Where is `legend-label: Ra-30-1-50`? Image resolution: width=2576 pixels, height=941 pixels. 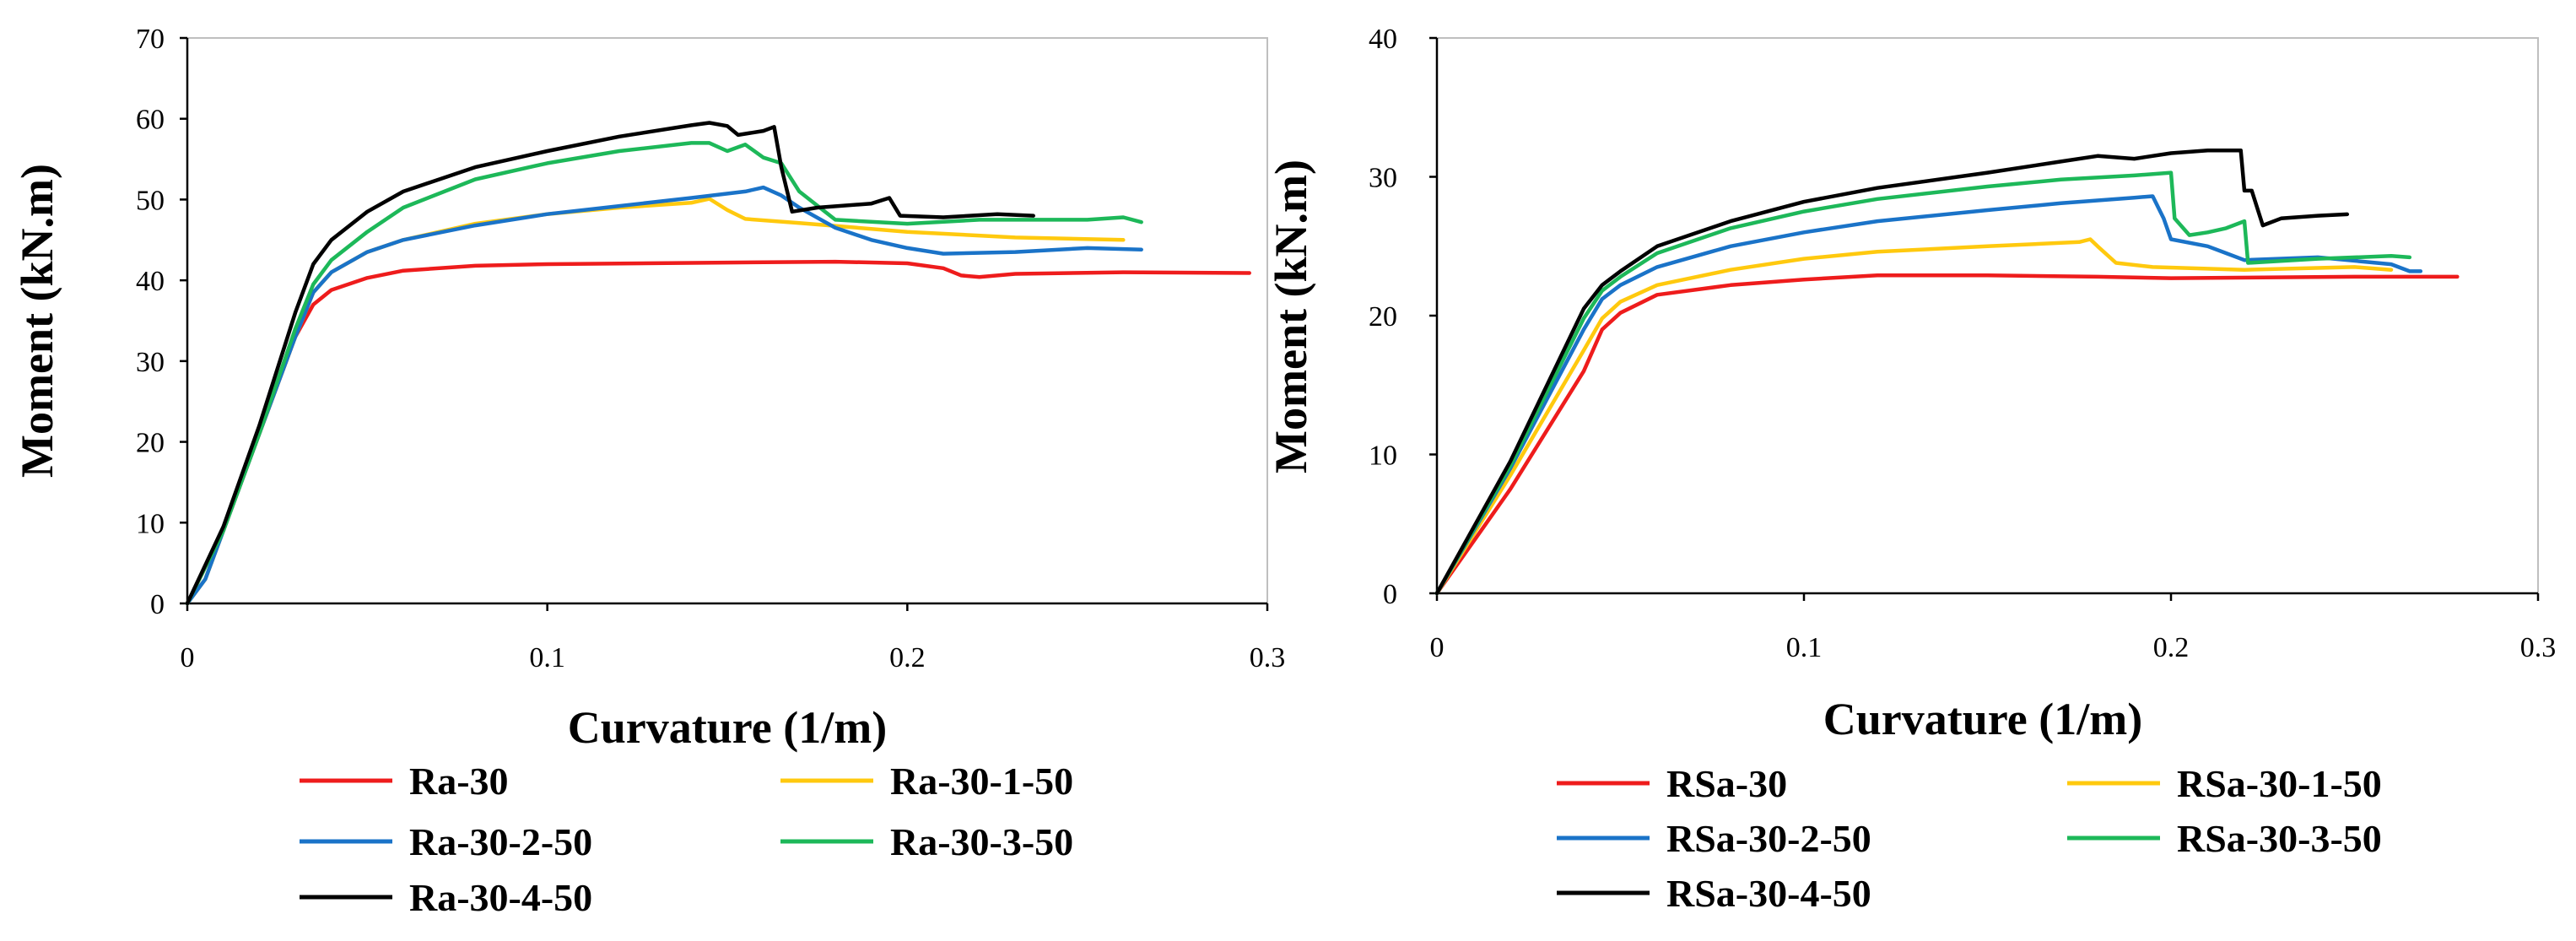 legend-label: Ra-30-1-50 is located at coordinates (982, 782).